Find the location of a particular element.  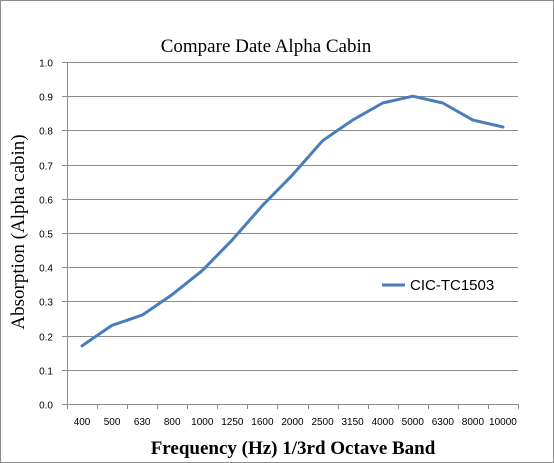

chart-title: Compare Date Alpha Cabin is located at coordinates (266, 46).